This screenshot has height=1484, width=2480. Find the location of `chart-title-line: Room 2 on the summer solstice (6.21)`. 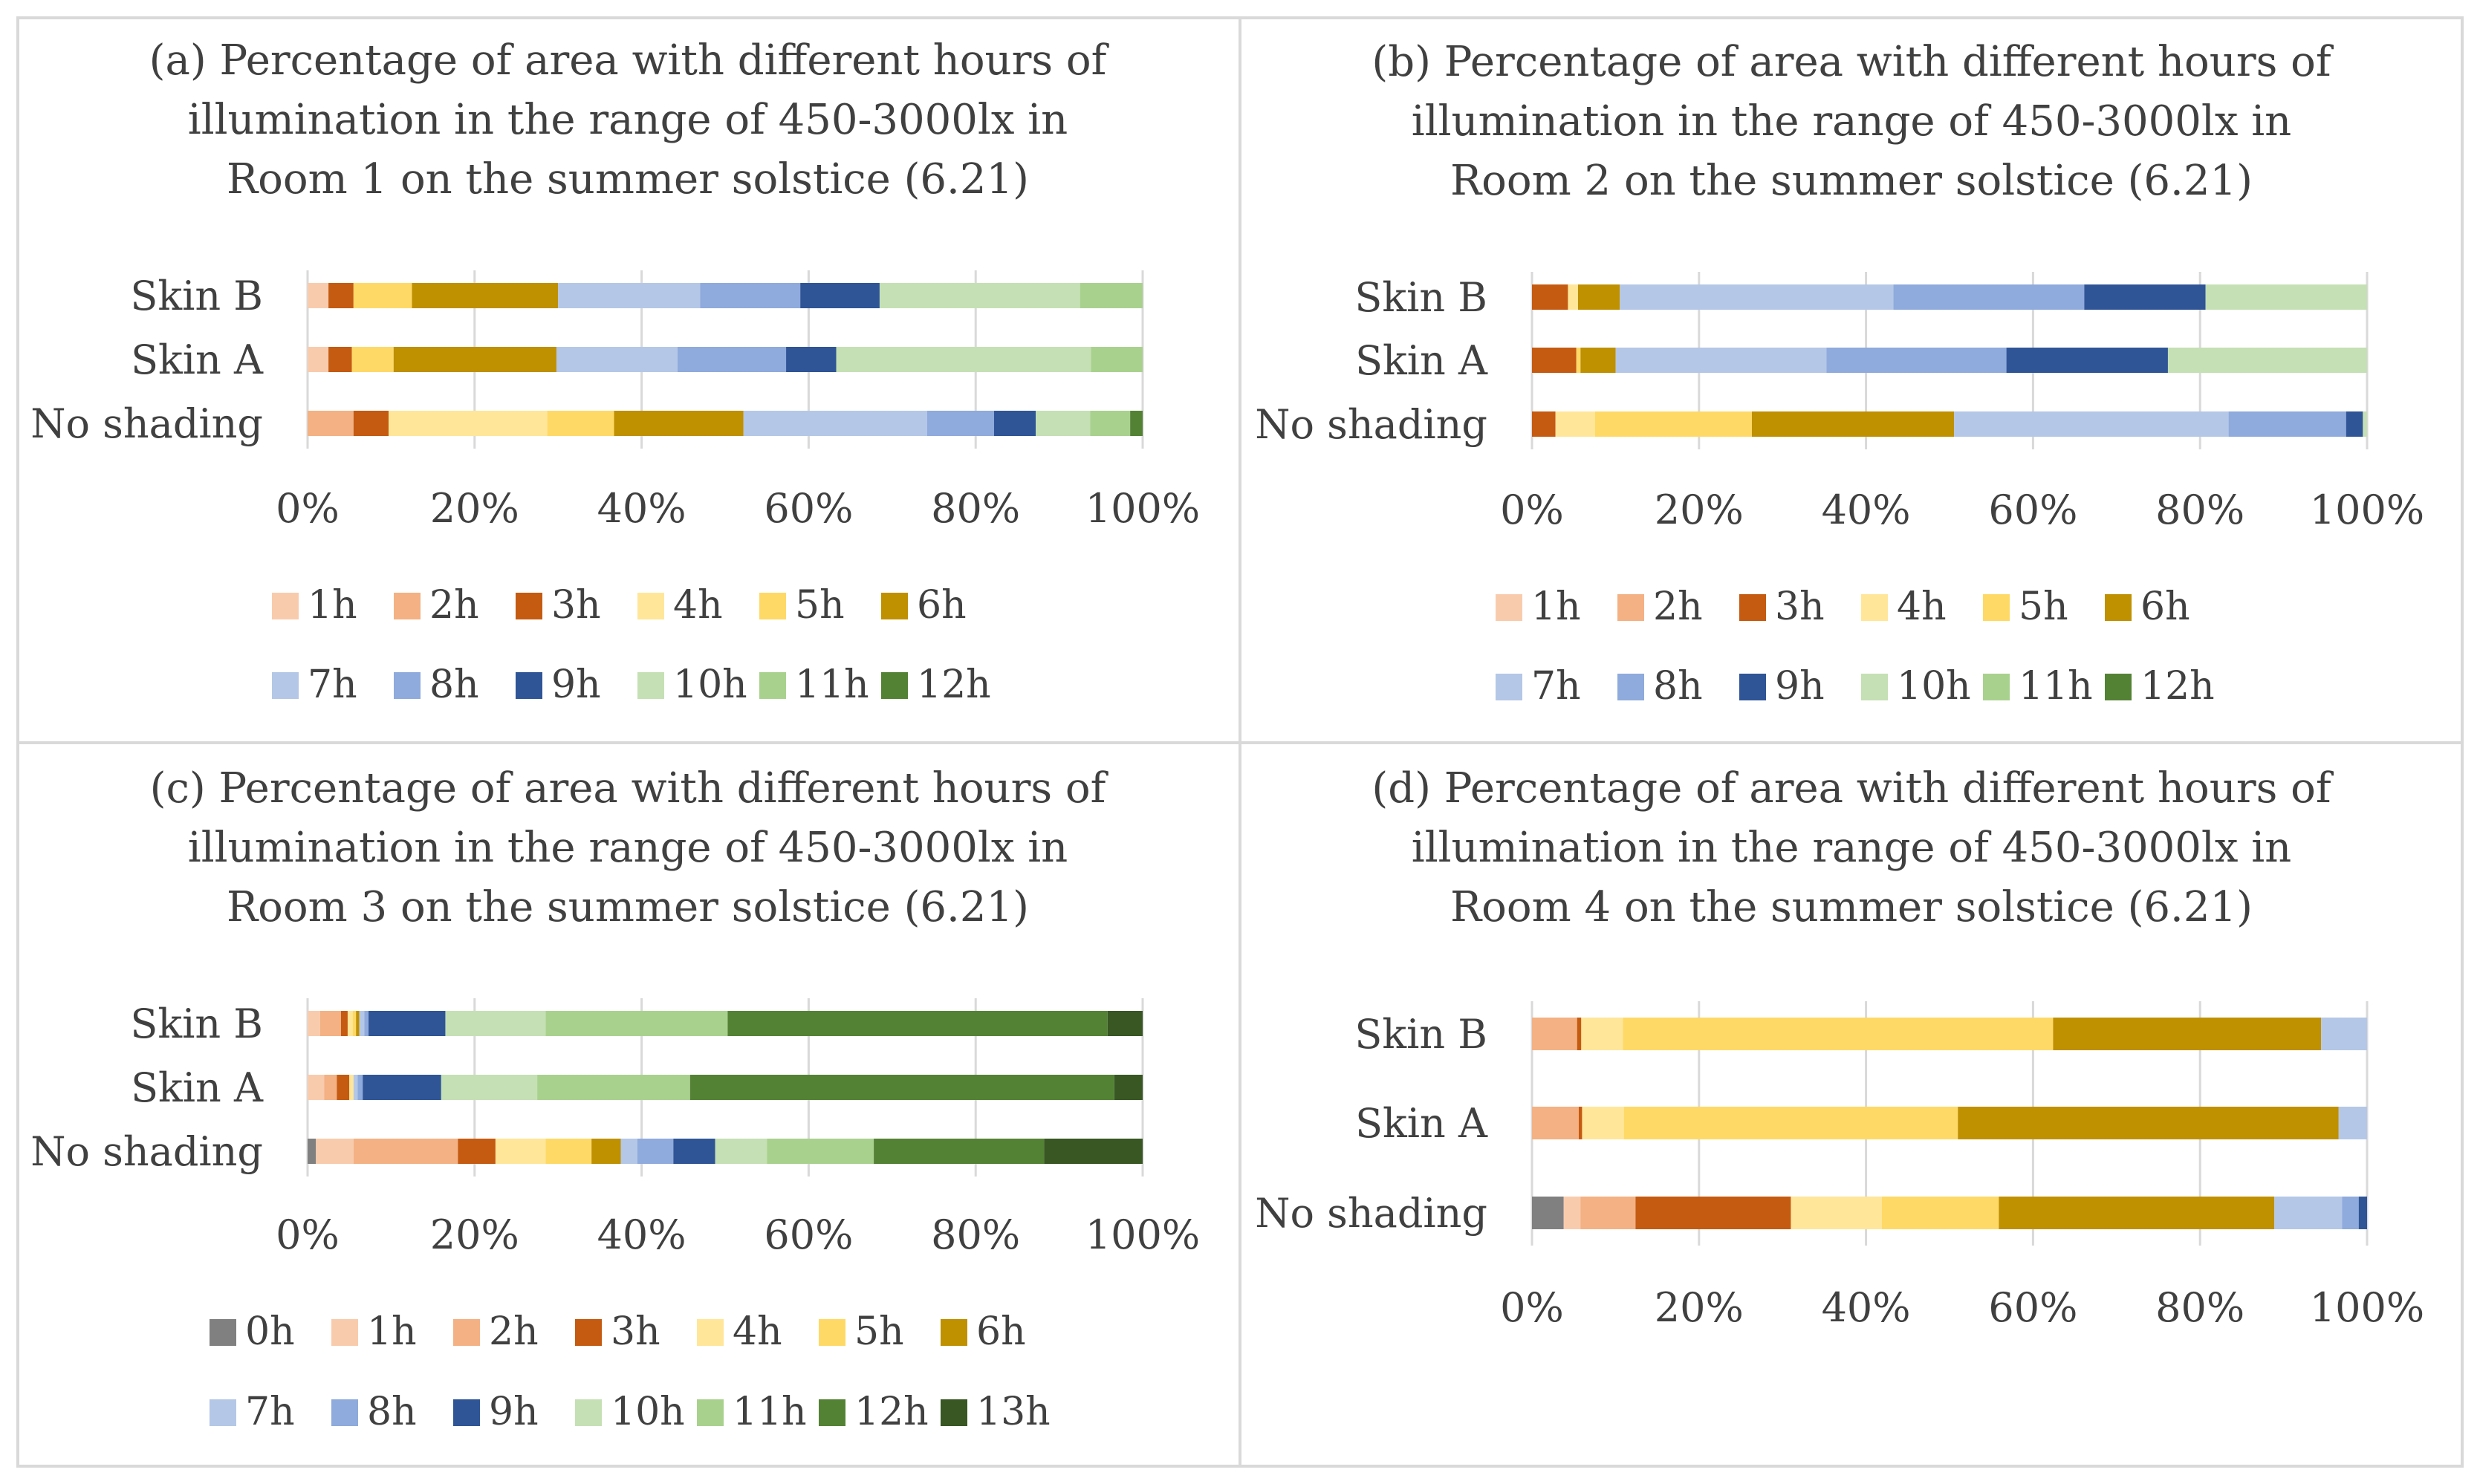

chart-title-line: Room 2 on the summer solstice (6.21) is located at coordinates (1851, 181).